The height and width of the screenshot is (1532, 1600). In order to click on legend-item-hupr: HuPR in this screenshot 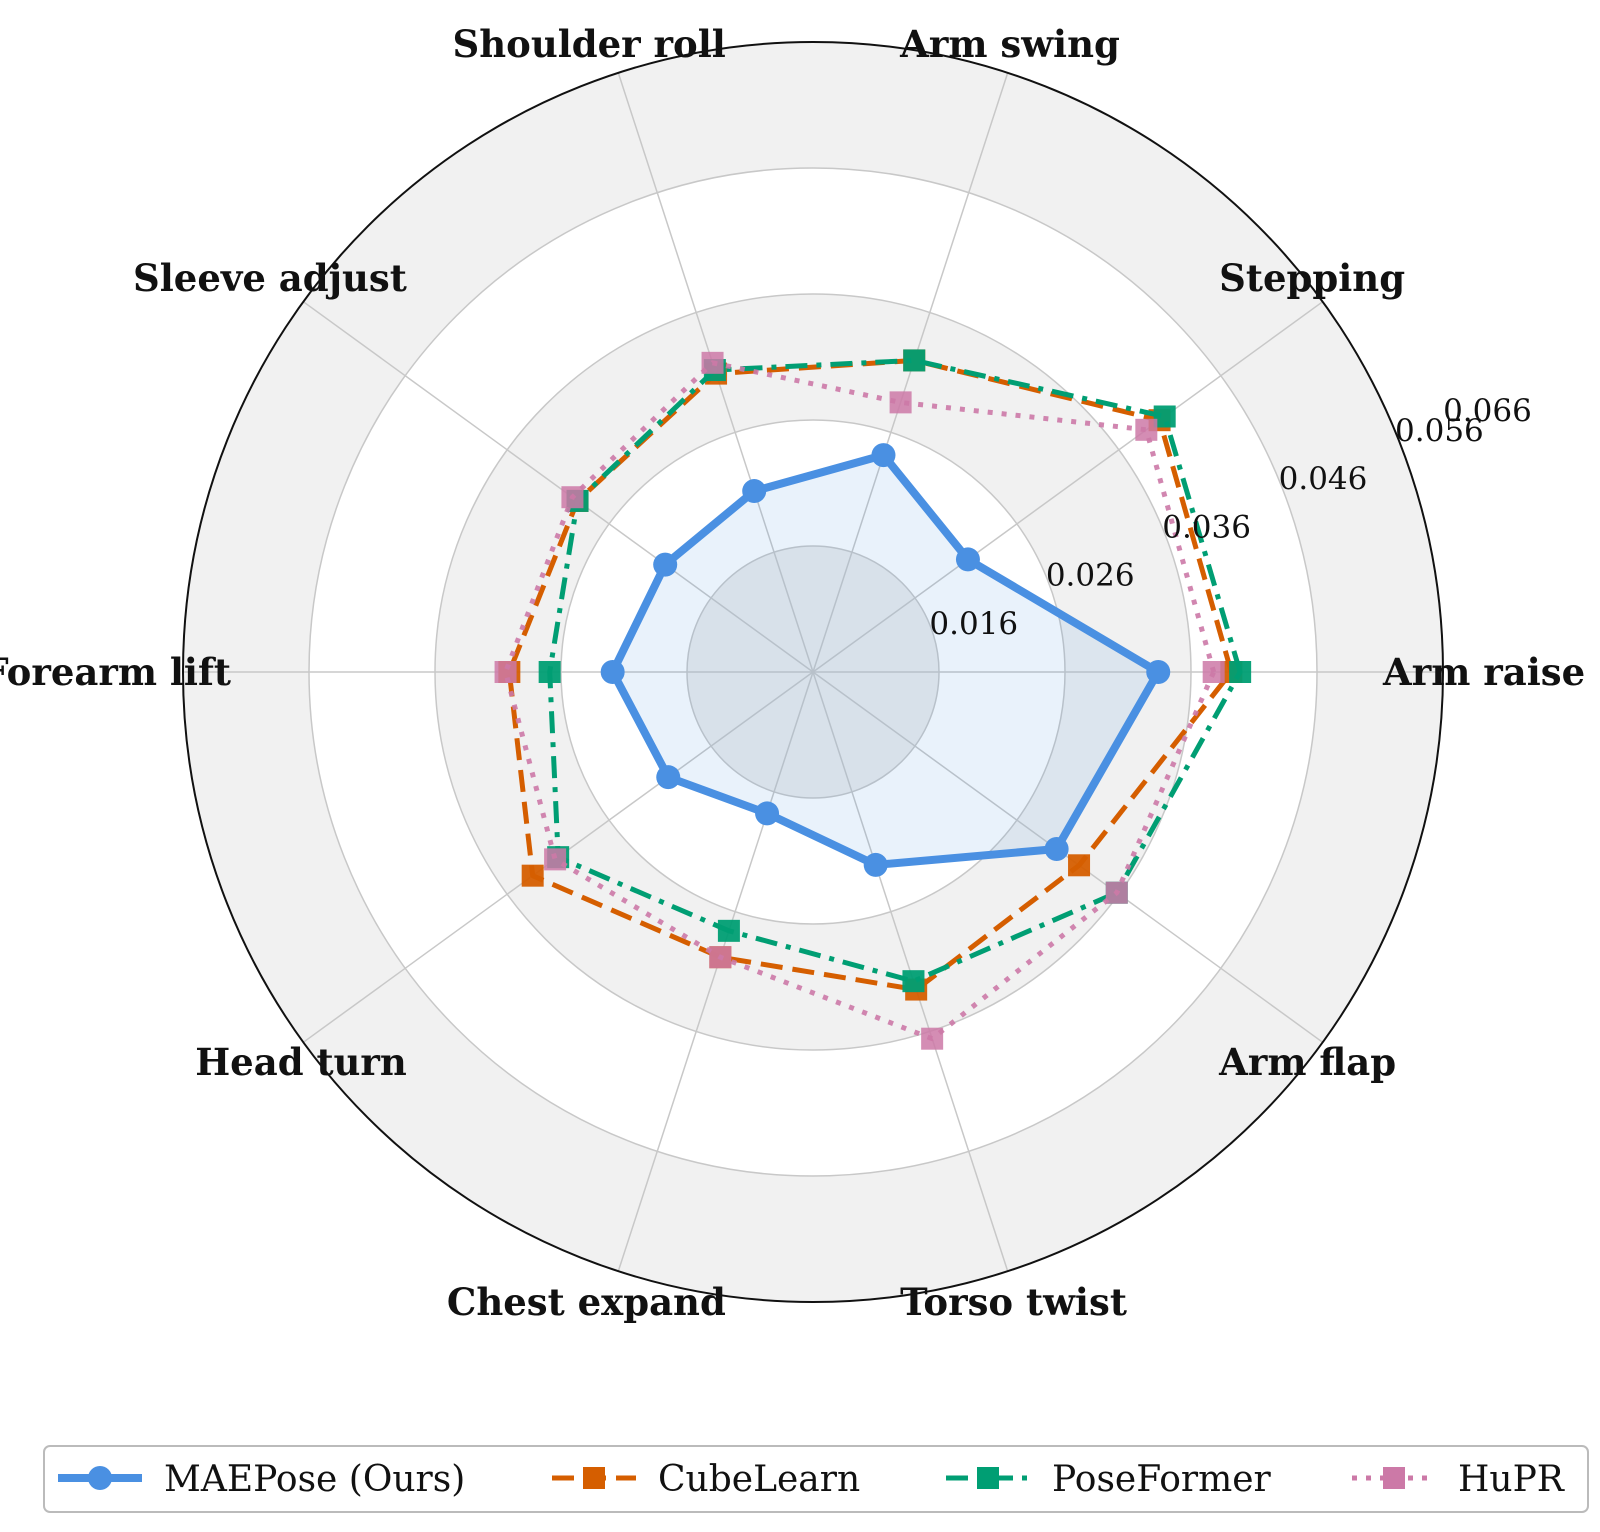, I will do `click(1458, 1479)`.